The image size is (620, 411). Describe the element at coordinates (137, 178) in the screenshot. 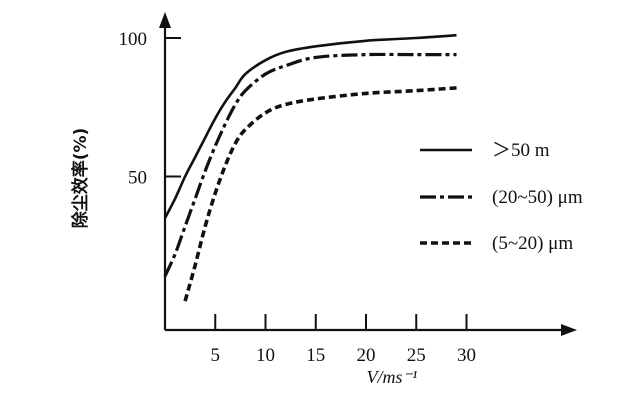

I see `y-tick-label: 50` at that location.